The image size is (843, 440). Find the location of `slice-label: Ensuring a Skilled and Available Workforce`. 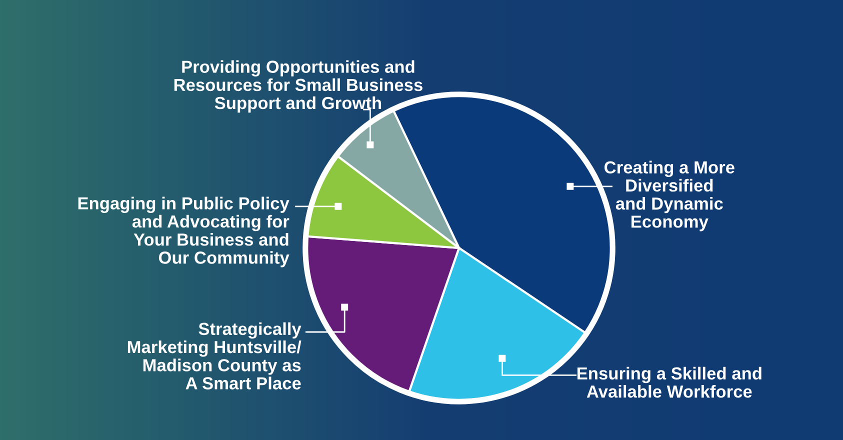

slice-label: Ensuring a Skilled and Available Workforce is located at coordinates (669, 382).